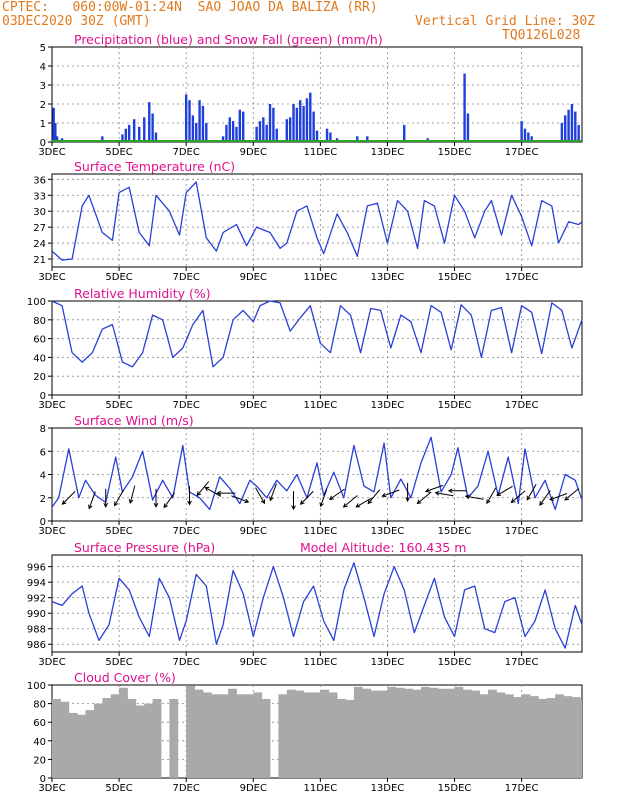 The height and width of the screenshot is (800, 618). Describe the element at coordinates (253, 152) in the screenshot. I see `precip-xtick-label: 9DEC` at that location.